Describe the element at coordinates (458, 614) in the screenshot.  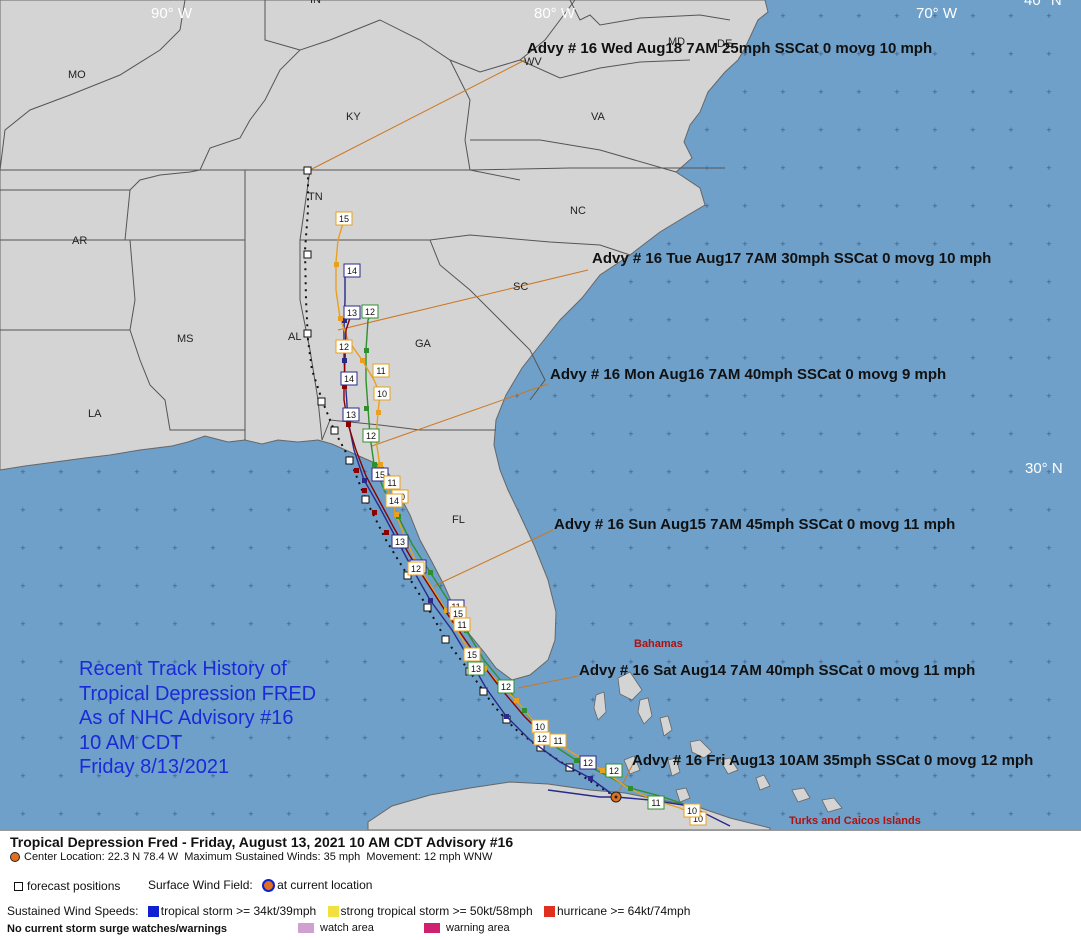
I see `day-label-orange: 15` at that location.